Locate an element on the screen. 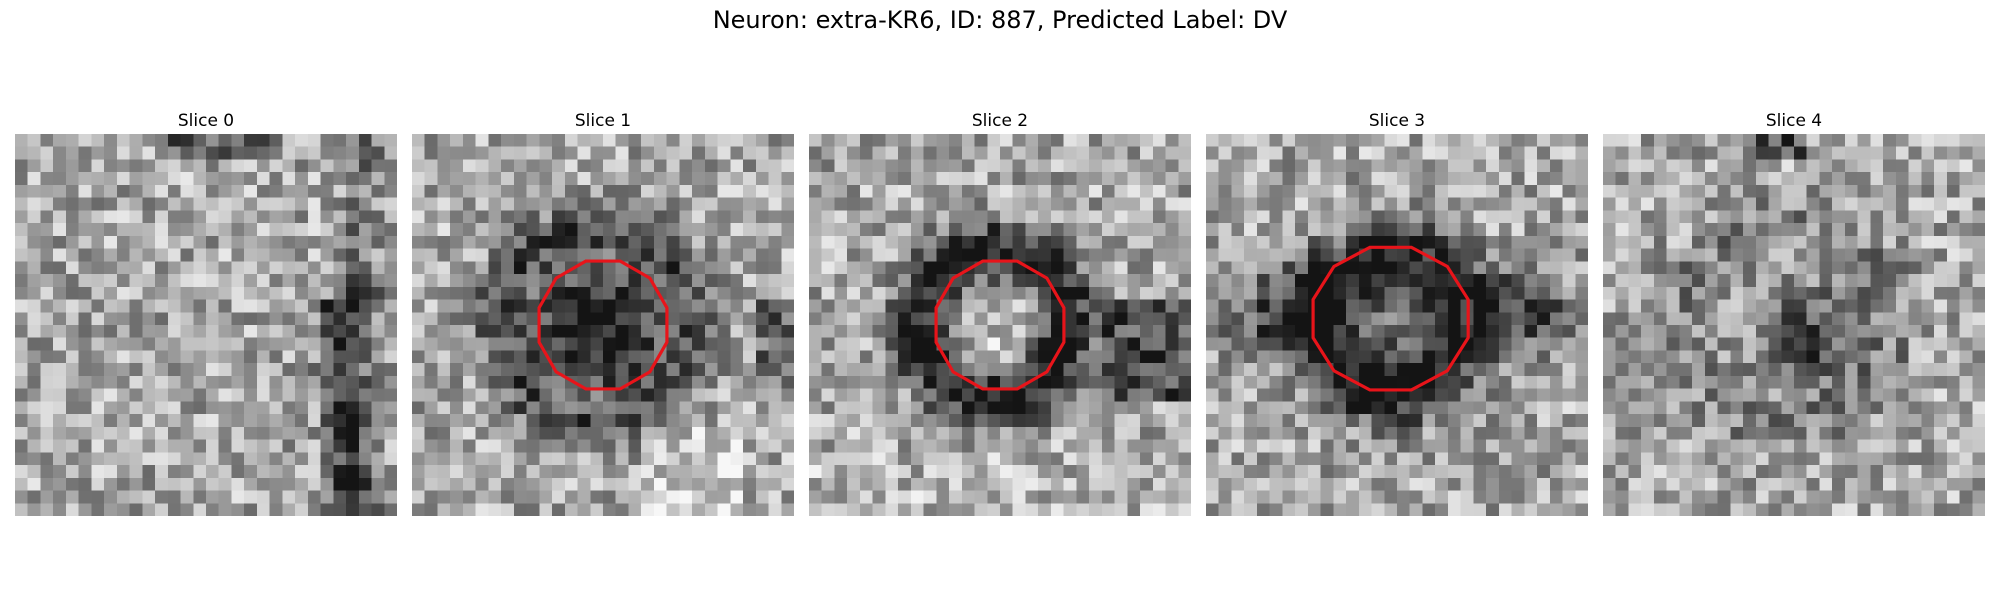 This screenshot has height=600, width=2000. slice-title: Slice 0 is located at coordinates (206, 121).